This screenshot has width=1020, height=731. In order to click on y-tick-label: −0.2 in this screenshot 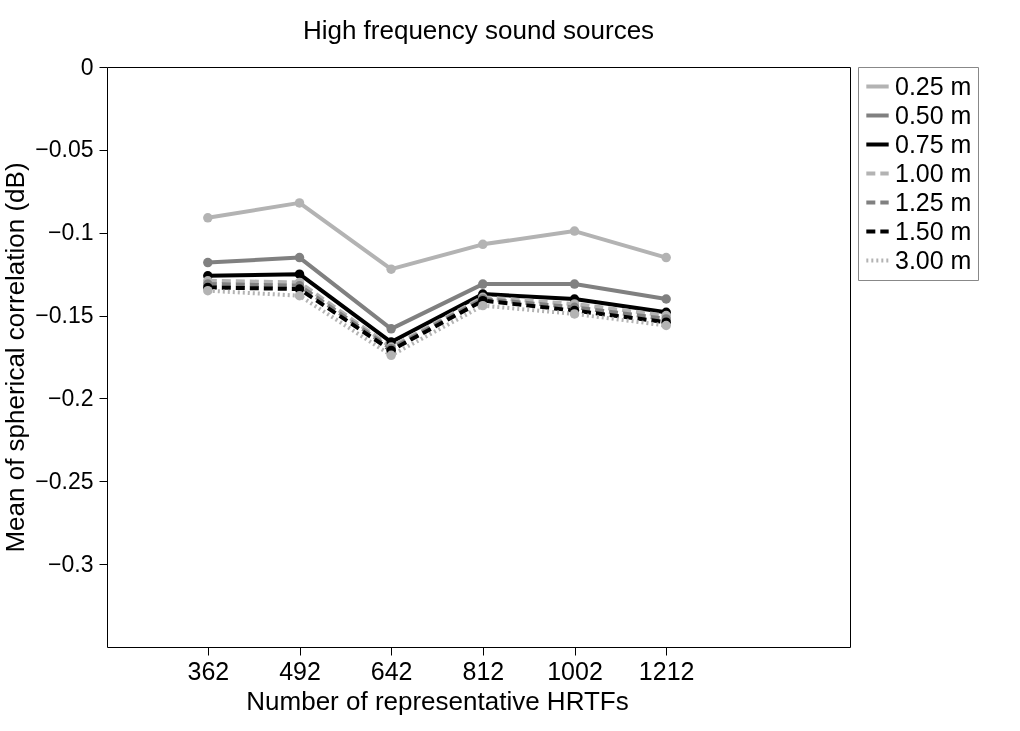, I will do `click(71, 397)`.